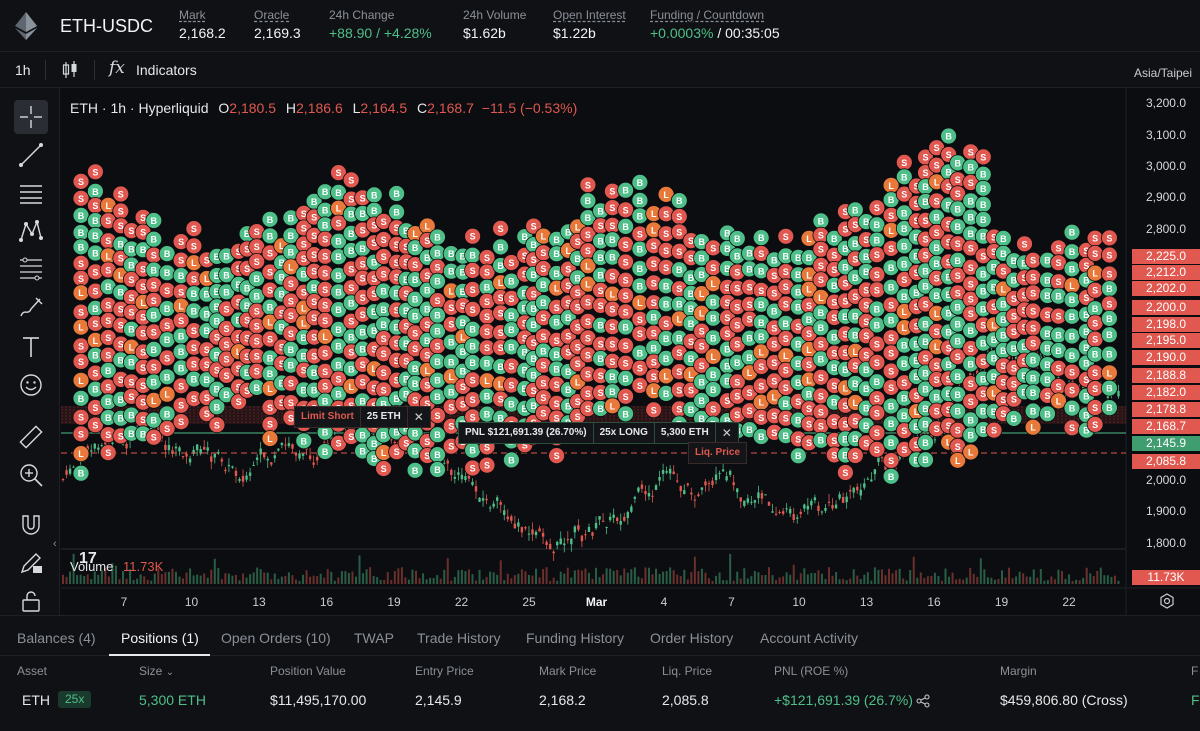 The width and height of the screenshot is (1200, 731). I want to click on tab-open-orders: Open Orders (10), so click(276, 638).